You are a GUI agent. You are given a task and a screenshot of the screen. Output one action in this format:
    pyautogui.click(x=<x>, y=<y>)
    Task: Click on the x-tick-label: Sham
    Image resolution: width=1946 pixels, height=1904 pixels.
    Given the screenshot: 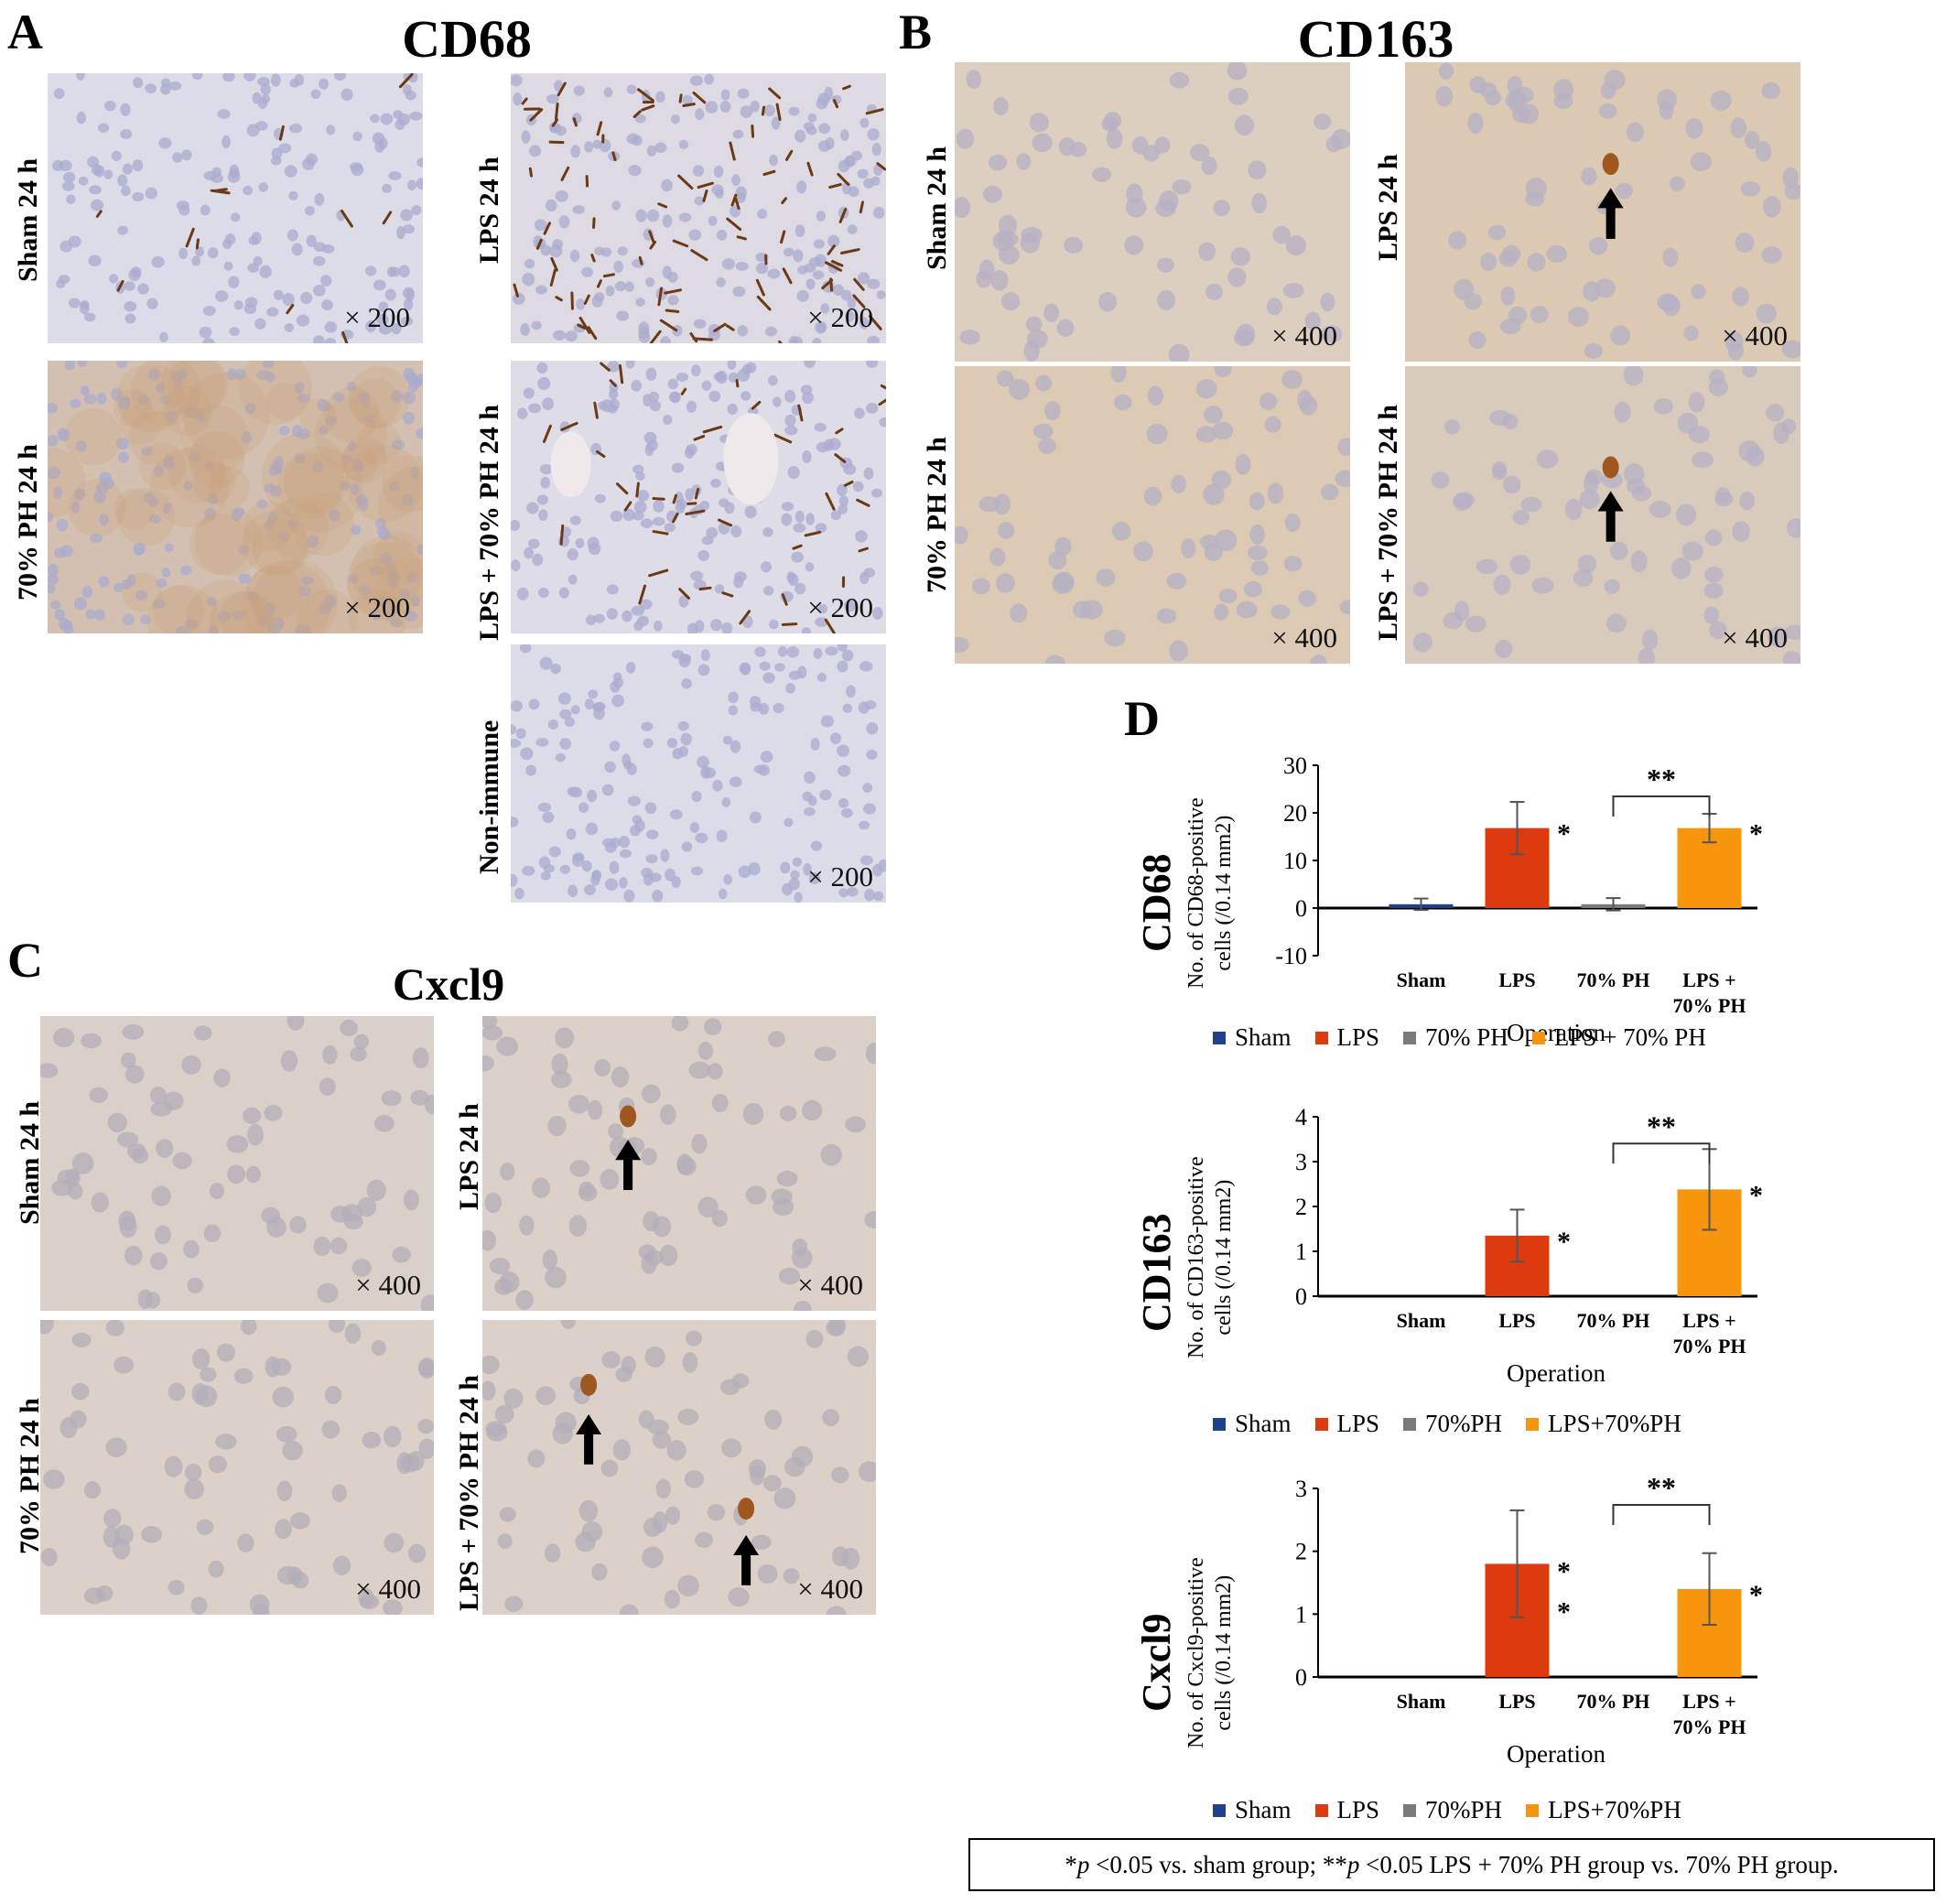 What is the action you would take?
    pyautogui.click(x=1421, y=979)
    